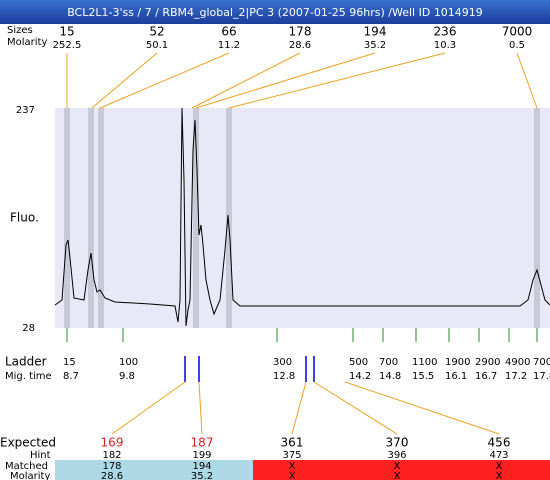 This screenshot has width=550, height=480. What do you see at coordinates (401, 470) in the screenshot?
I see `unmatched-bg` at bounding box center [401, 470].